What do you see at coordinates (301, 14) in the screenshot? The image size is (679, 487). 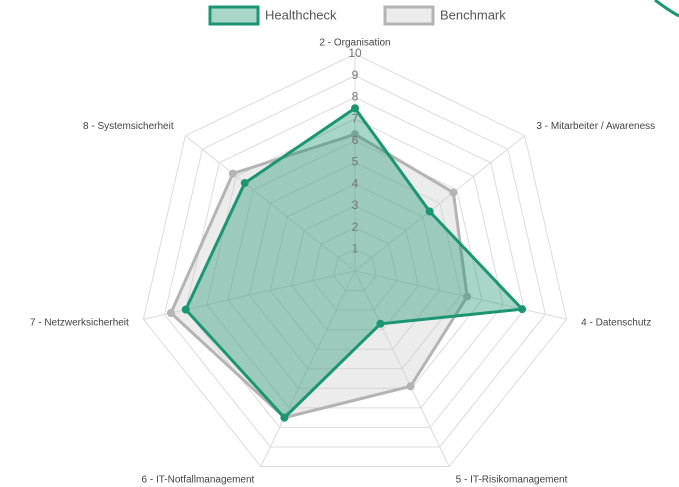 I see `legend-label: Healthcheck` at bounding box center [301, 14].